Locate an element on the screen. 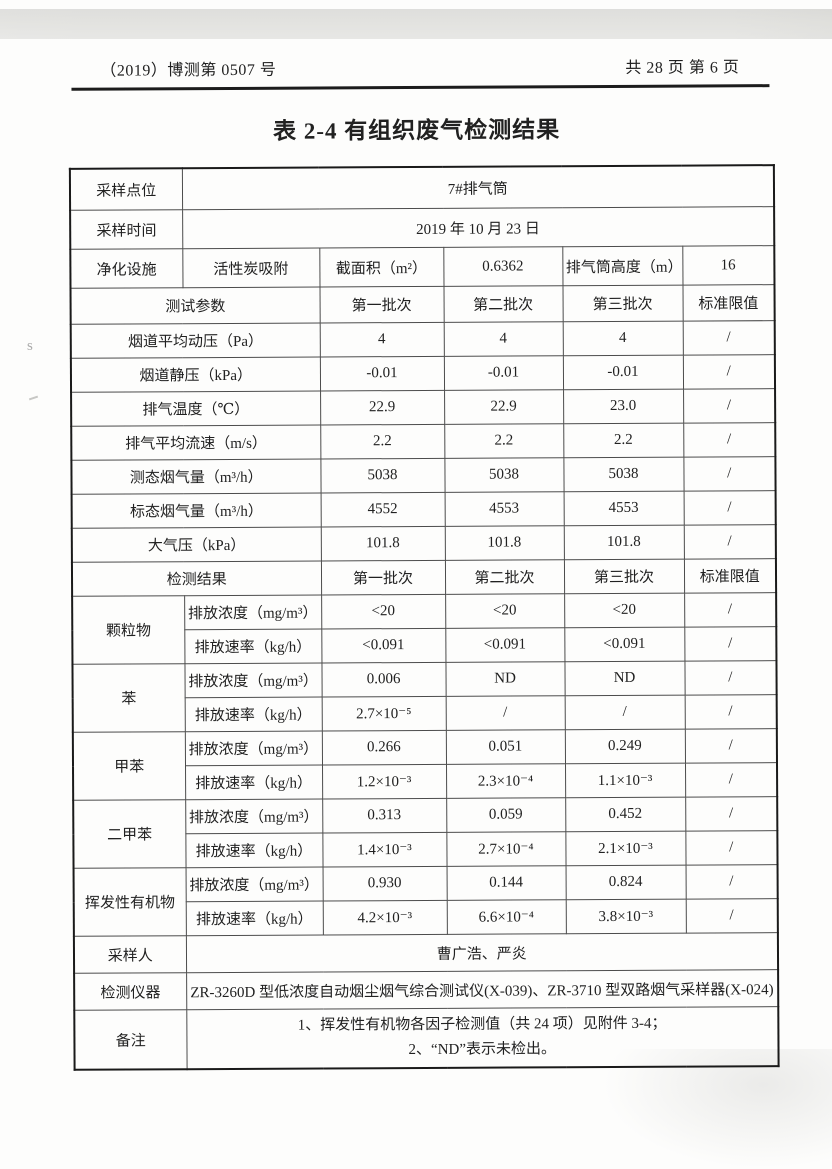 This screenshot has width=832, height=1169. stack-height-label: 排气筒高度（m） is located at coordinates (622, 266).